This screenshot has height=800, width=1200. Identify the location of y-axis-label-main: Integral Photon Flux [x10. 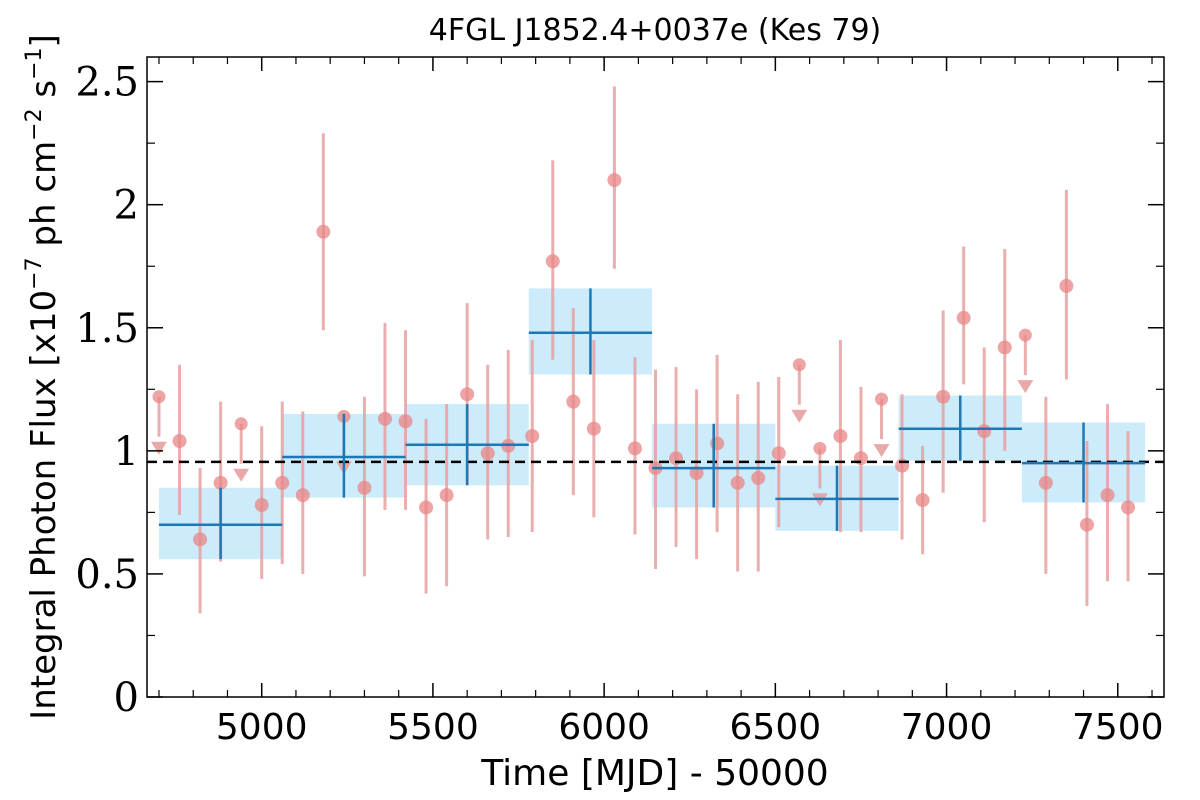
(44, 505).